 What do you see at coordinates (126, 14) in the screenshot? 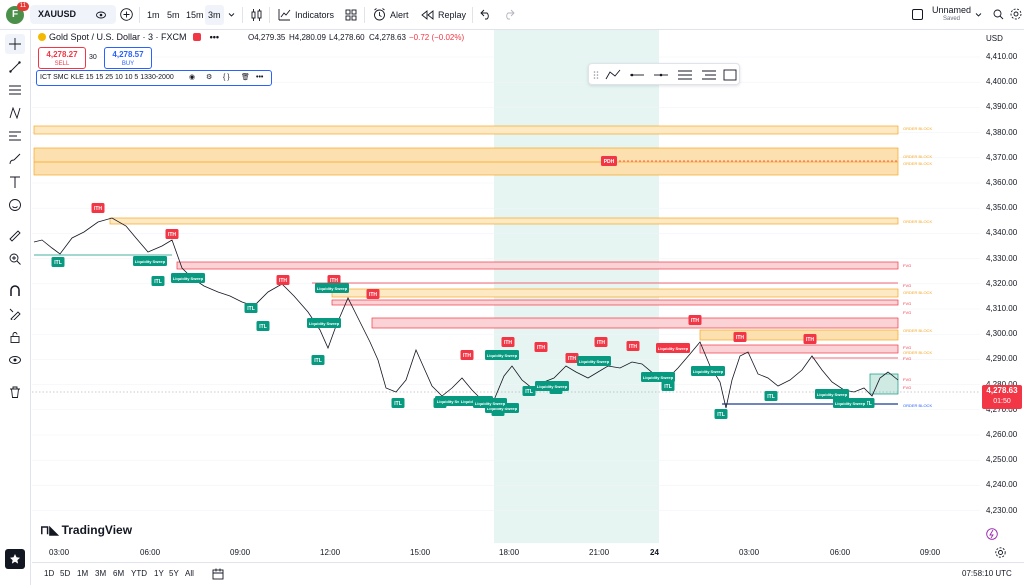
I see `add-symbol-icon` at bounding box center [126, 14].